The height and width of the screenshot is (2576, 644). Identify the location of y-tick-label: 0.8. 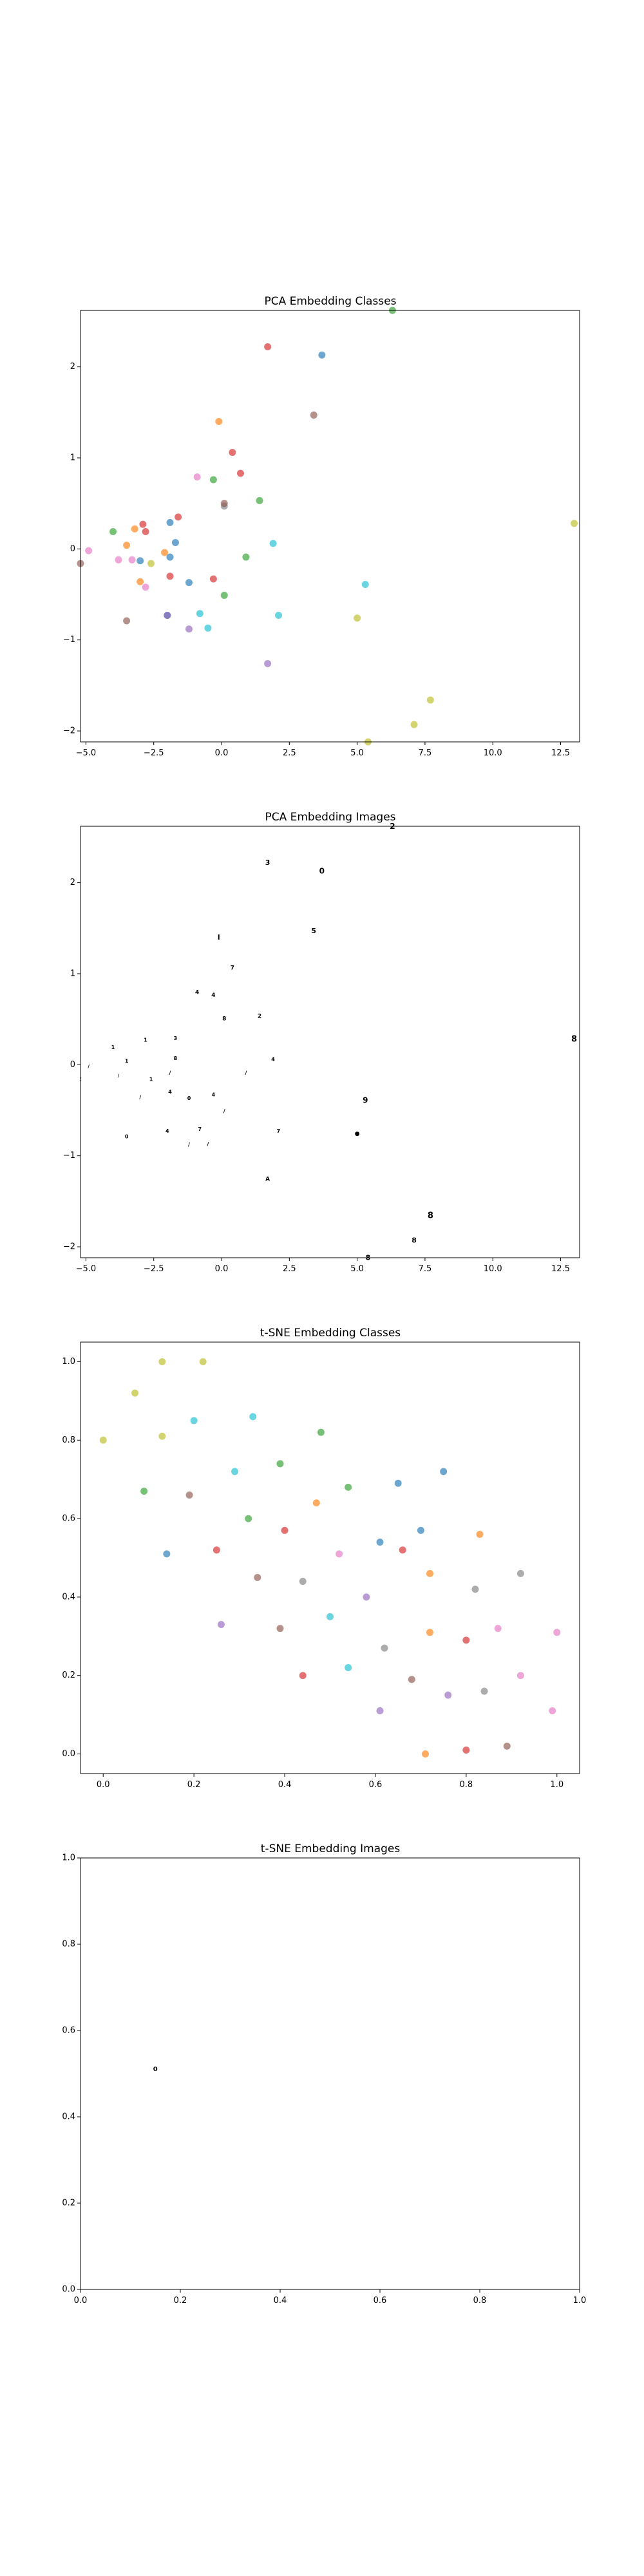
(68, 1944).